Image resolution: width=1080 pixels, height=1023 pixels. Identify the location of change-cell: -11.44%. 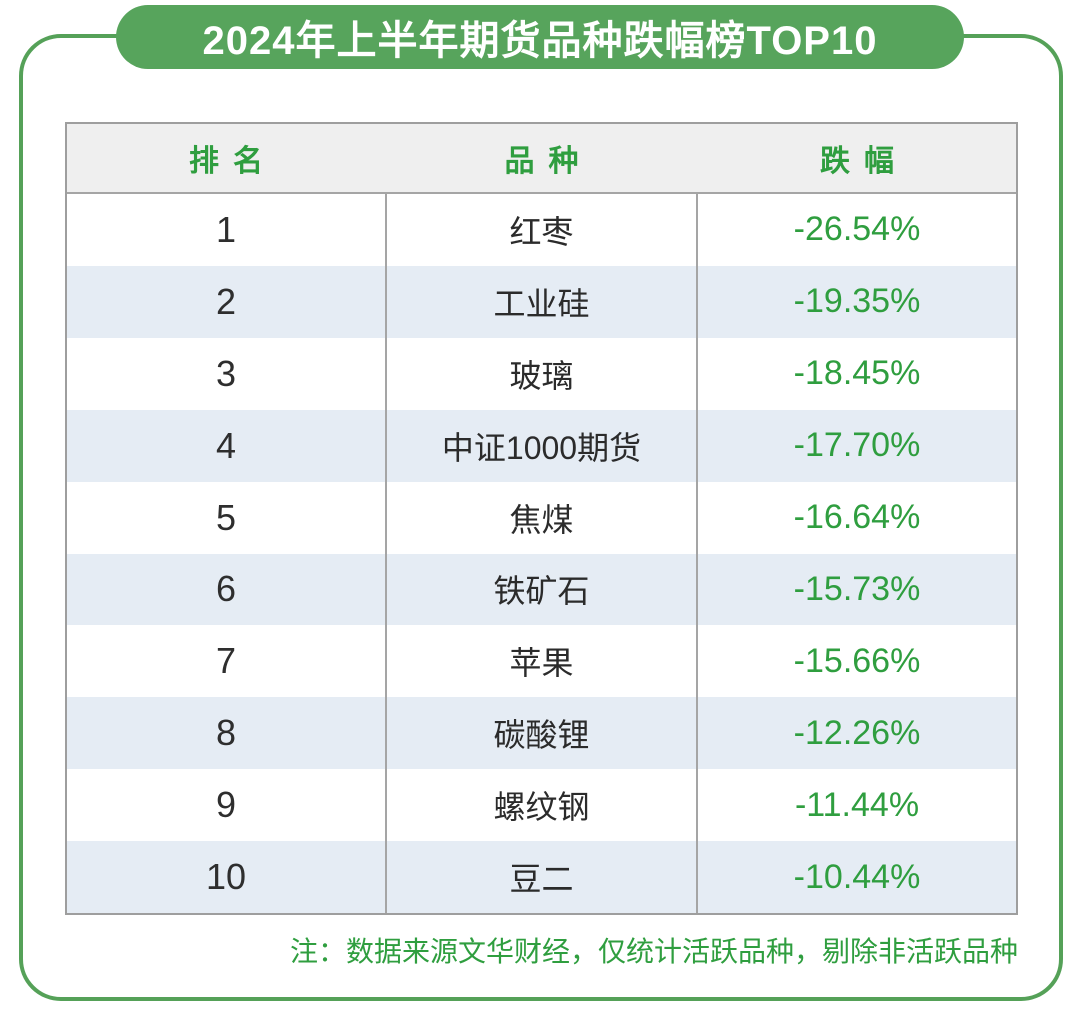
(857, 804).